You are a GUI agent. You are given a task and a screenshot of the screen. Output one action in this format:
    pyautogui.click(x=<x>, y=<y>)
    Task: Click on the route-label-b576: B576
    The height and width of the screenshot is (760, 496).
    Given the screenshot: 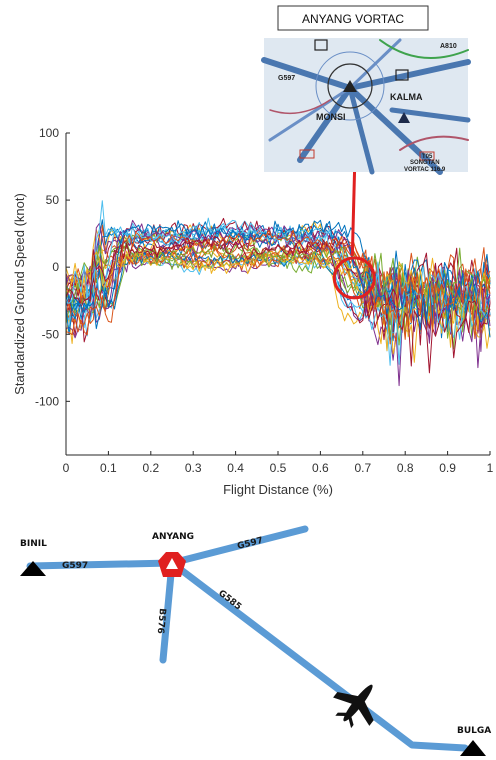 What is the action you would take?
    pyautogui.click(x=161, y=621)
    